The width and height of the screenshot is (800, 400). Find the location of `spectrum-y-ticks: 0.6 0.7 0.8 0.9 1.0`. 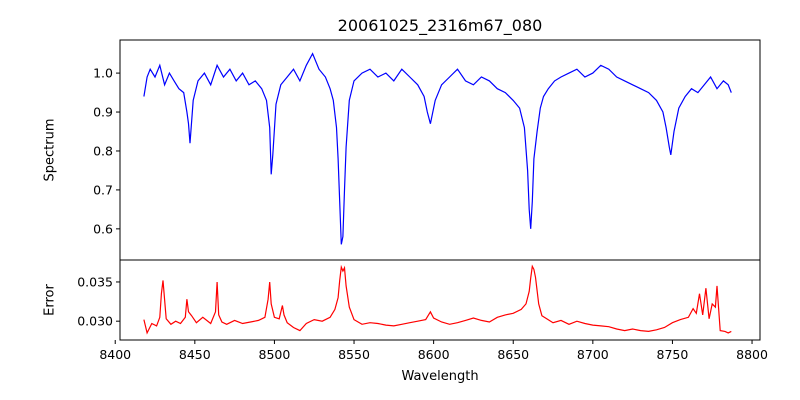

spectrum-y-ticks: 0.6 0.7 0.8 0.9 1.0 is located at coordinates (106, 151).